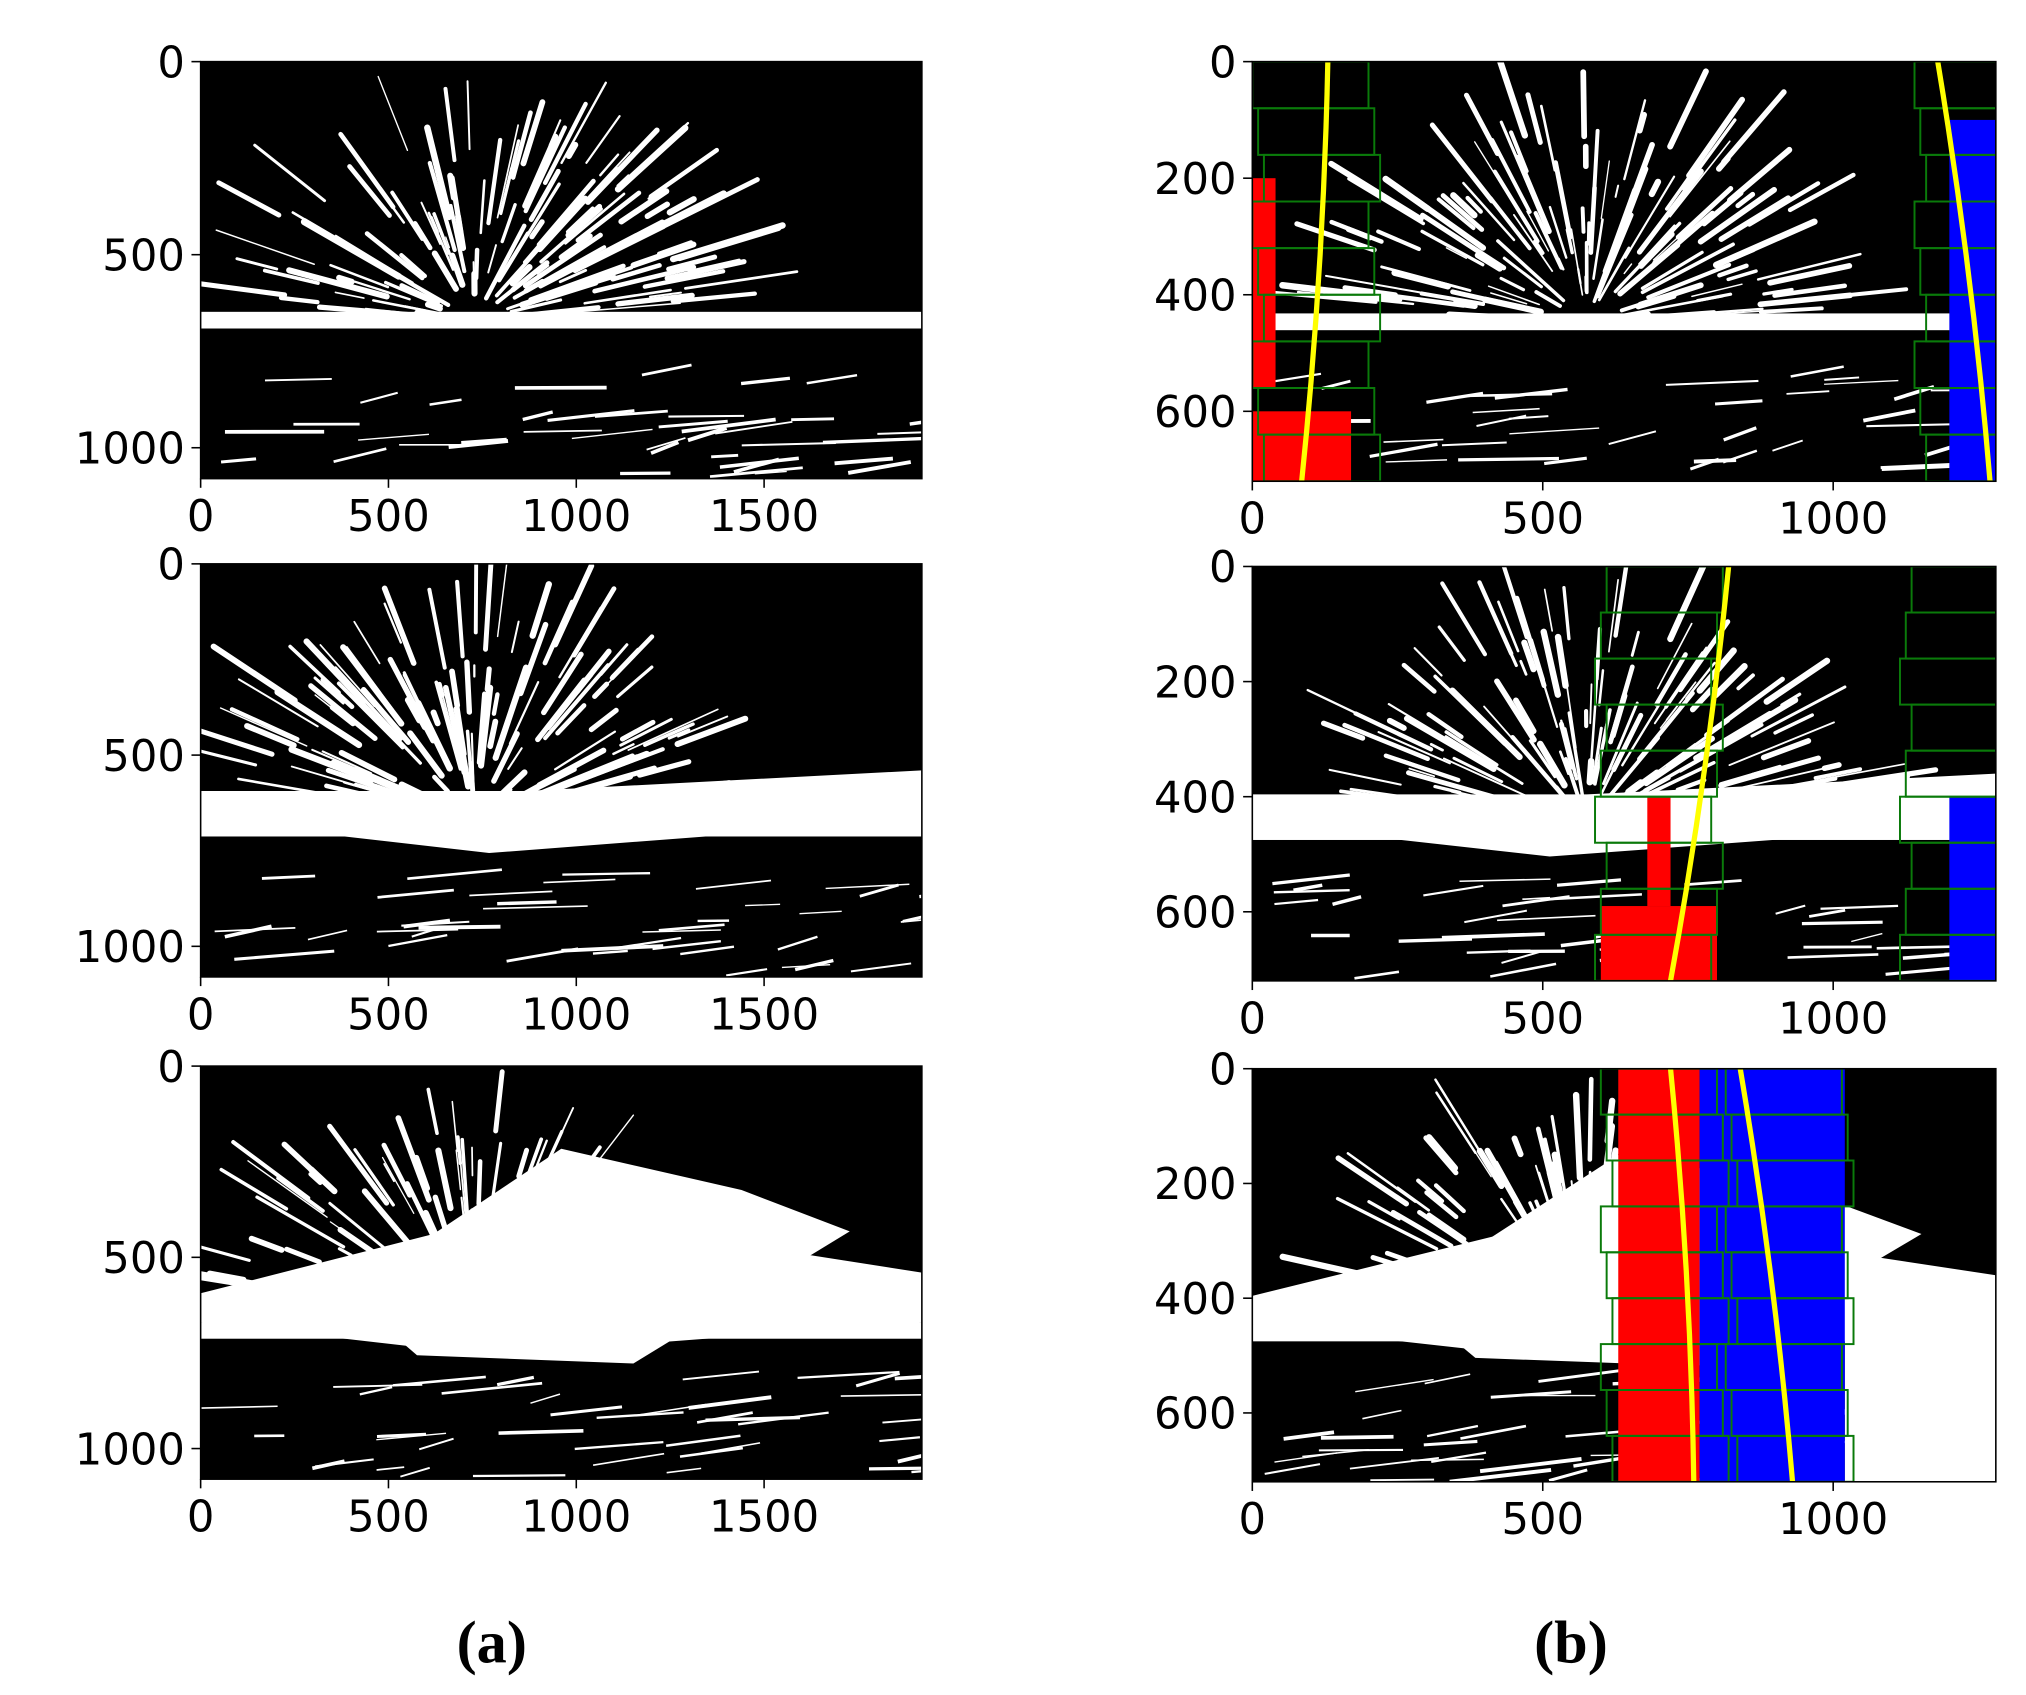 The image size is (2026, 1695). What do you see at coordinates (764, 1015) in the screenshot?
I see `x-tick-label: 1500` at bounding box center [764, 1015].